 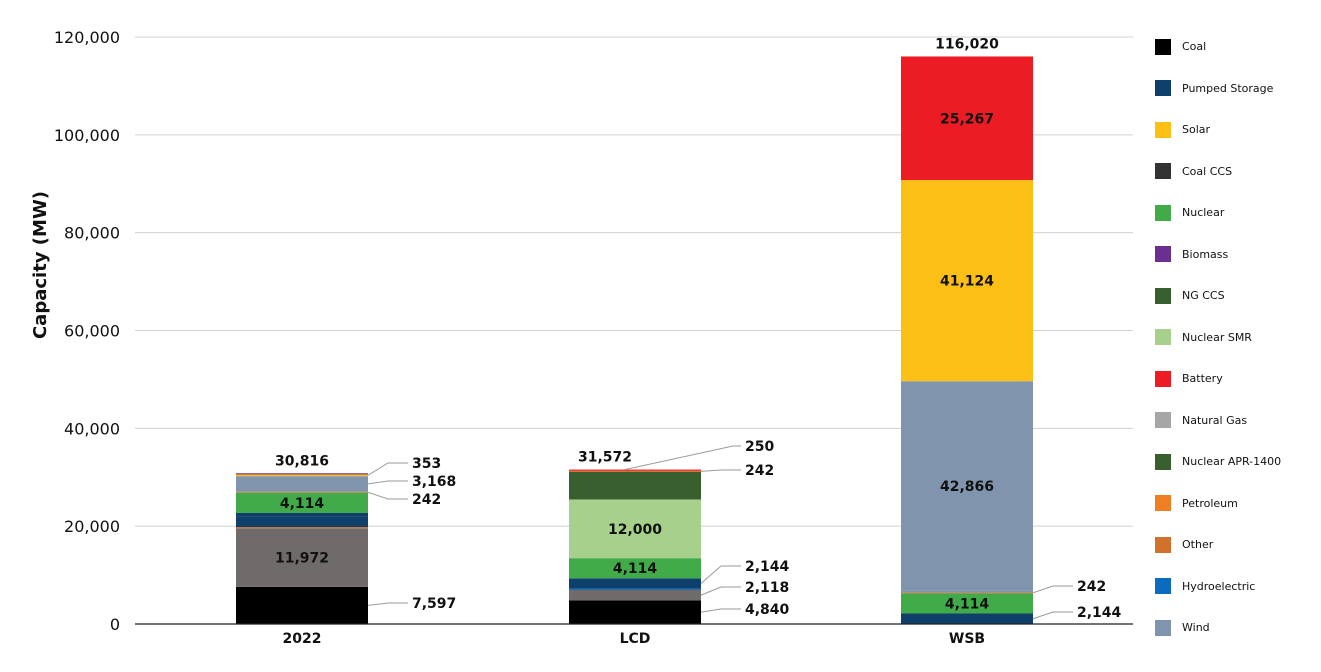 What do you see at coordinates (1238, 296) in the screenshot?
I see `legend-item: NG CCS` at bounding box center [1238, 296].